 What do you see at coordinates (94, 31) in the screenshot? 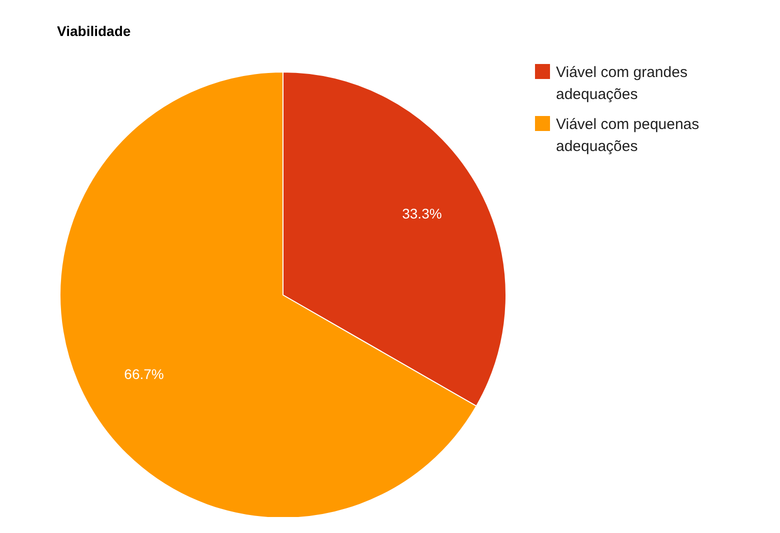
I see `chart-title: Viabilidade` at bounding box center [94, 31].